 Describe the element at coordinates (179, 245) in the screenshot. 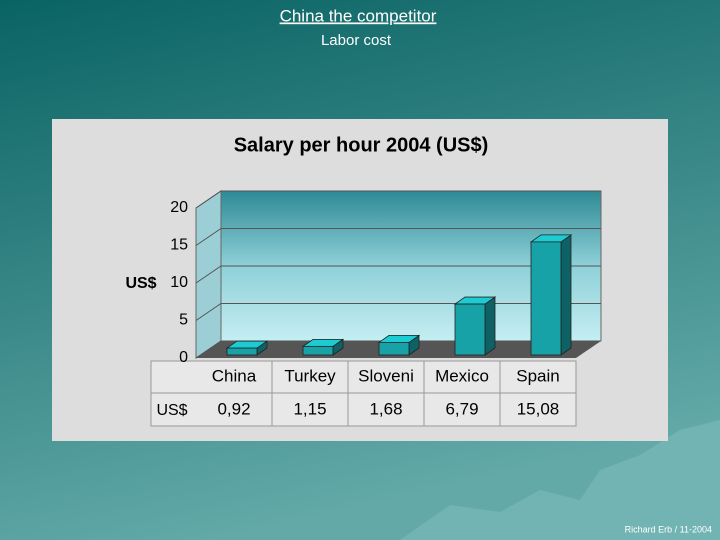

I see `y-tick-label: 15` at that location.